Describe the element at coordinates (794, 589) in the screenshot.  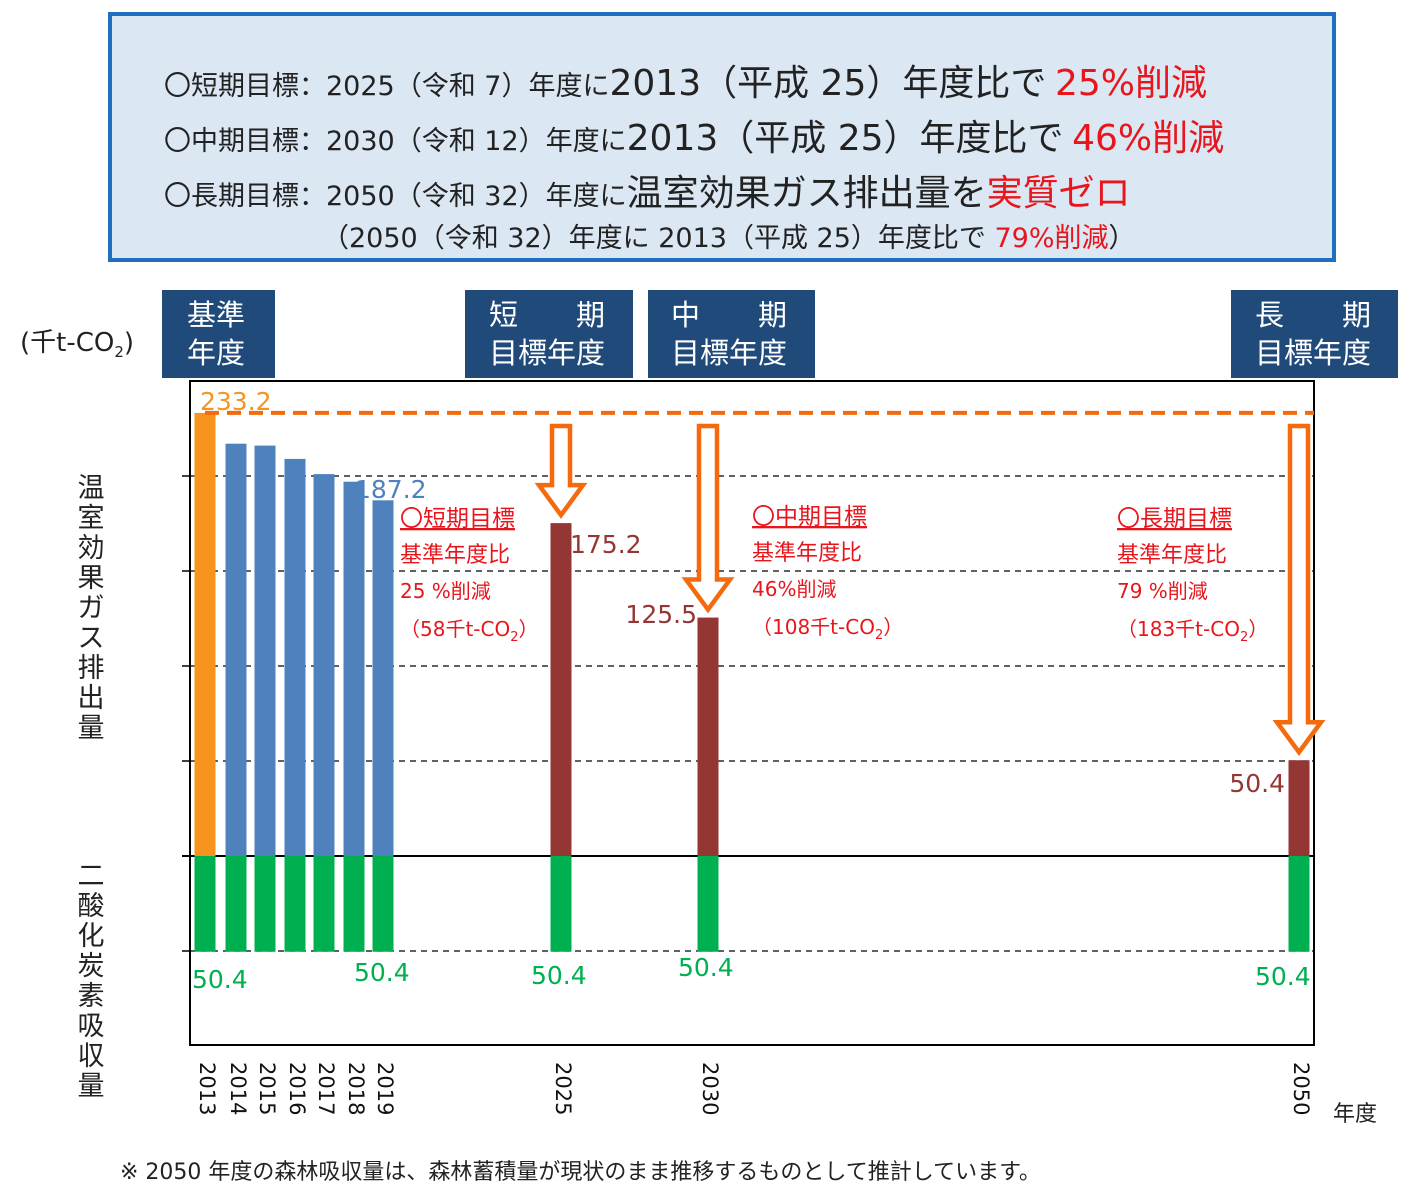
I see `annotation-mid-term-reduction: 46%削減` at that location.